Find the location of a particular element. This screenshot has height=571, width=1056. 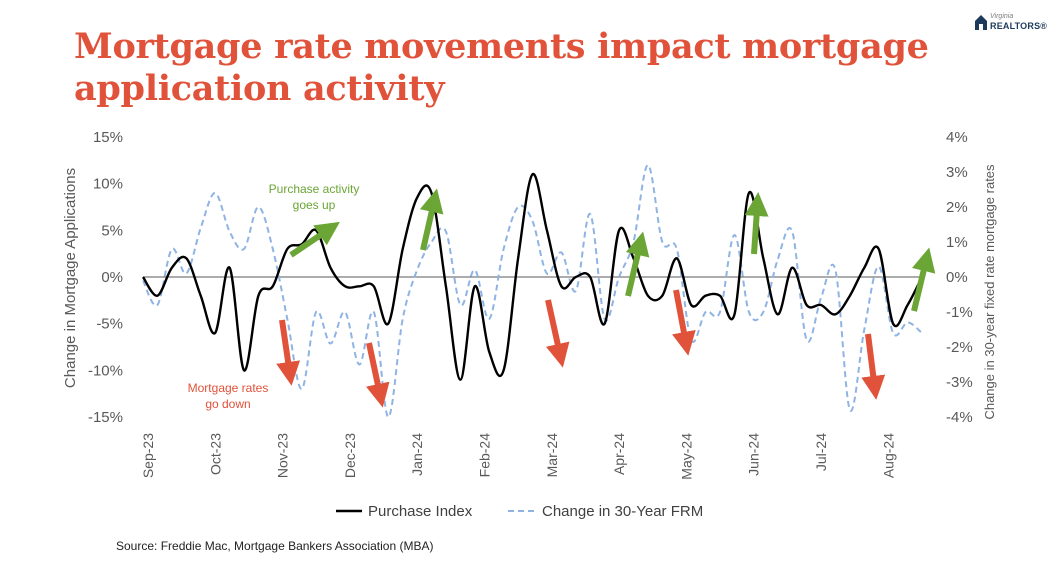

y-tick-label: -15% is located at coordinates (105, 417).